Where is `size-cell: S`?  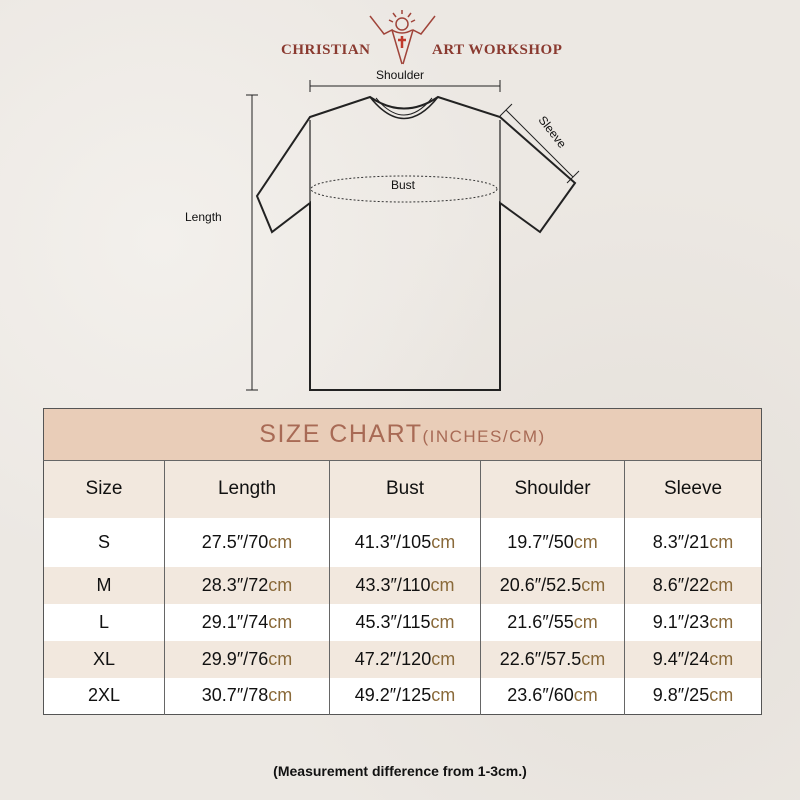 size-cell: S is located at coordinates (104, 542).